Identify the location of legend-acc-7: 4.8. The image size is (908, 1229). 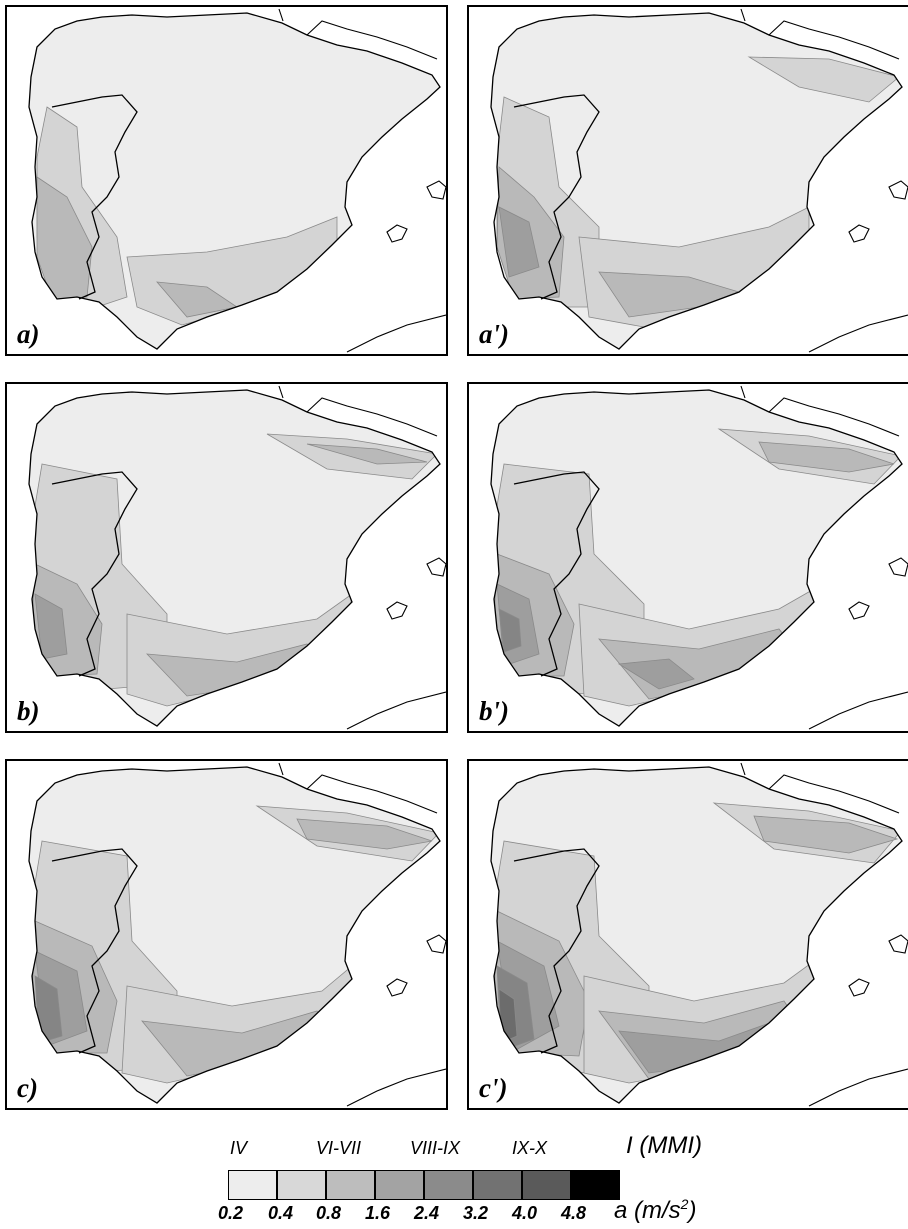
(573, 1213).